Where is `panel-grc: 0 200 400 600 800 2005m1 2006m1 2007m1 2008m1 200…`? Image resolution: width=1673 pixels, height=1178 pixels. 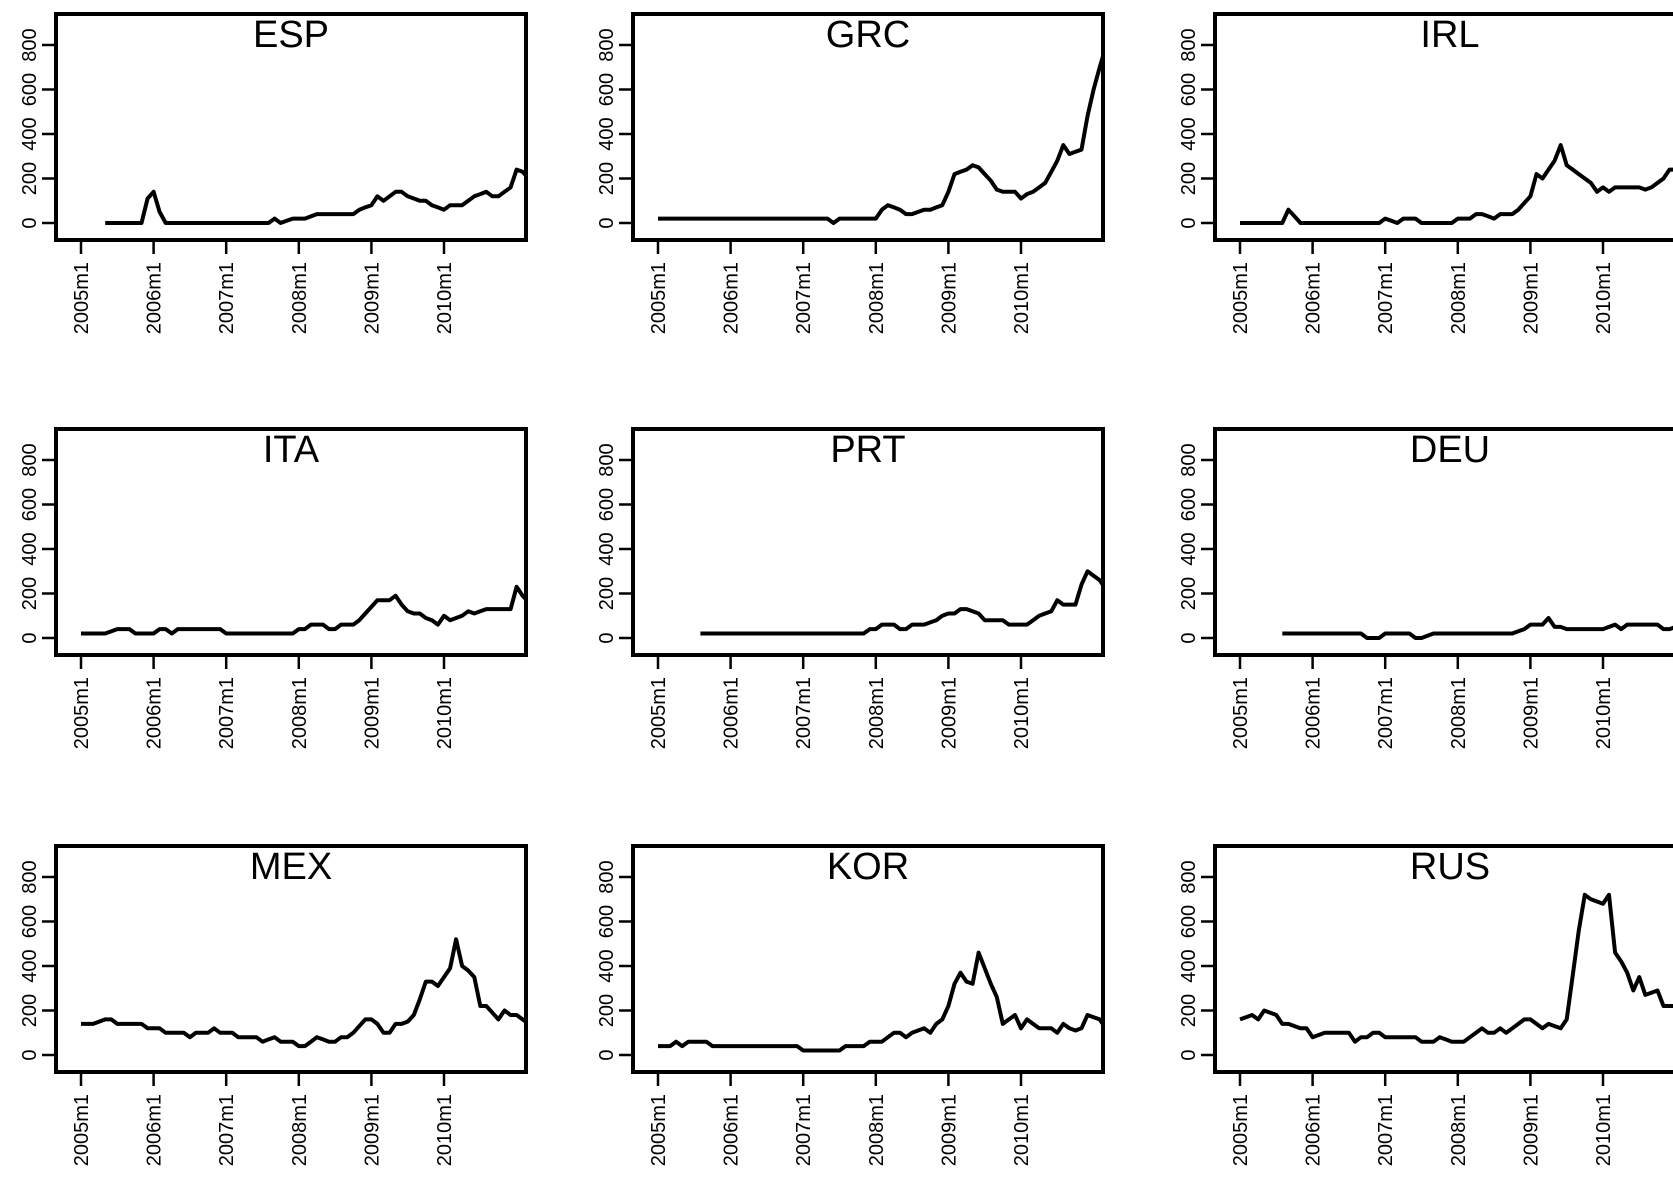 panel-grc: 0 200 400 600 800 2005m1 2006m1 2007m1 2008m1 200… is located at coordinates (850, 173).